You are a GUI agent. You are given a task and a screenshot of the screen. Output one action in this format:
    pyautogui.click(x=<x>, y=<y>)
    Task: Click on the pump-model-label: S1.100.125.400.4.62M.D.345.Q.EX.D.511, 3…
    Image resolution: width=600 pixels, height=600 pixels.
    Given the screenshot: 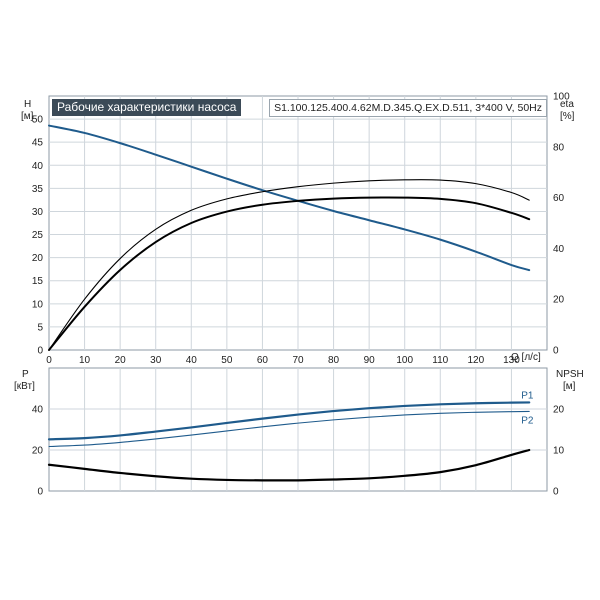 What is the action you would take?
    pyautogui.click(x=408, y=108)
    